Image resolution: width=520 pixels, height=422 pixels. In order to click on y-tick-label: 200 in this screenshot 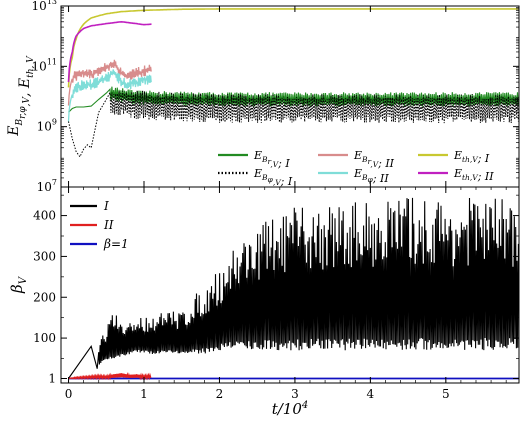, I will do `click(44, 297)`.